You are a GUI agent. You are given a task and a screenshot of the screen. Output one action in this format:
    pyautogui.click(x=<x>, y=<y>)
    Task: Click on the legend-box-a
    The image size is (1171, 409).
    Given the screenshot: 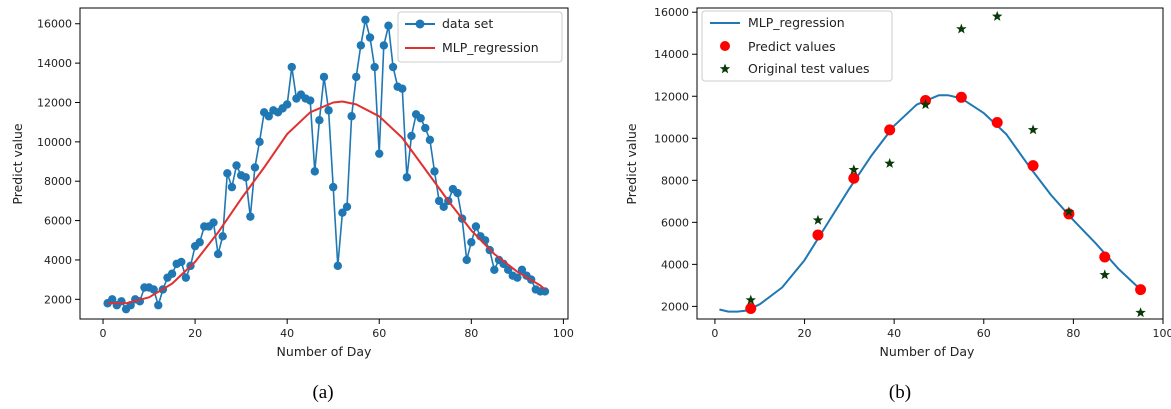 What is the action you would take?
    pyautogui.click(x=480, y=37)
    